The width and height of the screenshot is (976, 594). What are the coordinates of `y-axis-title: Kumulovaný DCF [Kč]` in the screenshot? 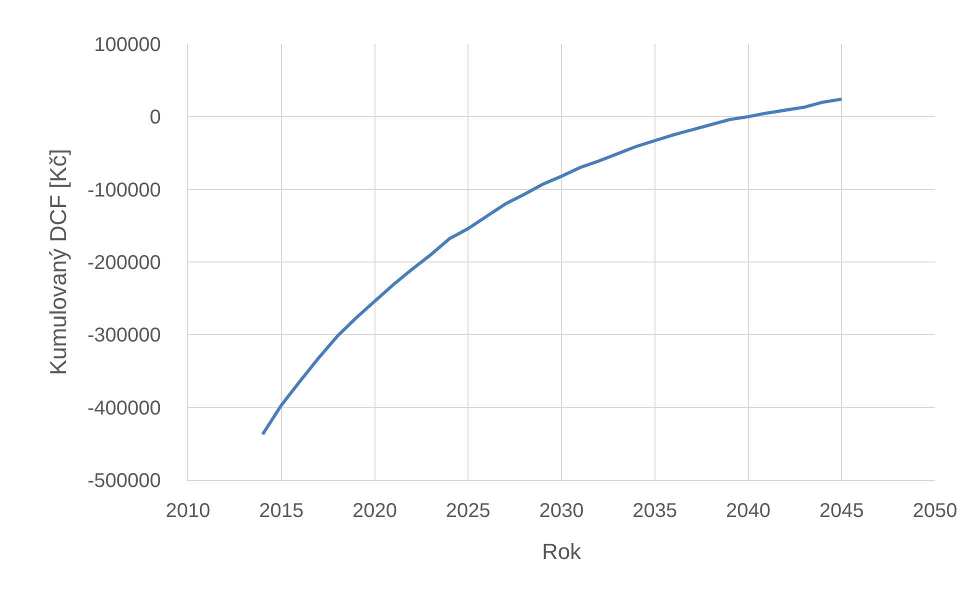 It's located at (57, 262).